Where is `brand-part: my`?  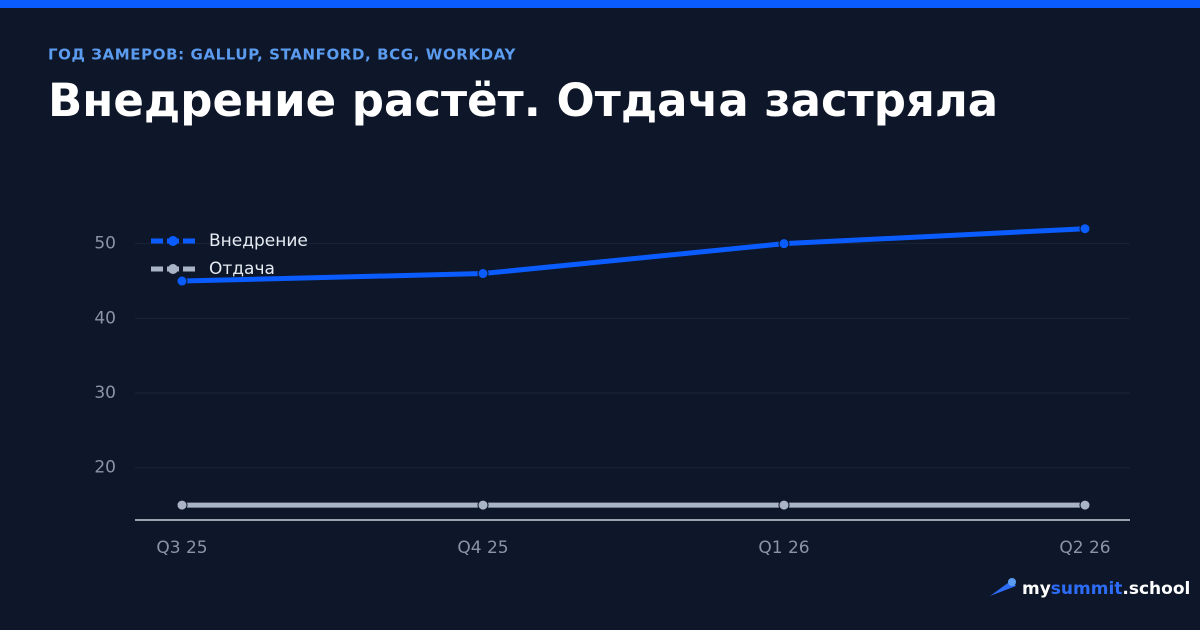 brand-part: my is located at coordinates (1036, 589).